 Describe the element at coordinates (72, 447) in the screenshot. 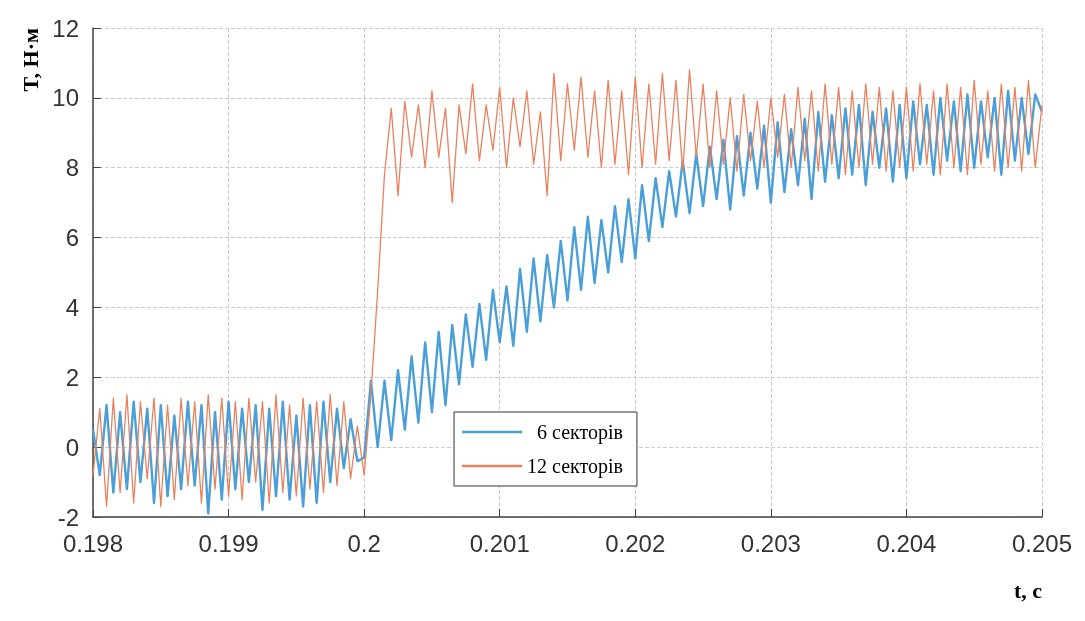

I see `y-tick-label: 0` at that location.